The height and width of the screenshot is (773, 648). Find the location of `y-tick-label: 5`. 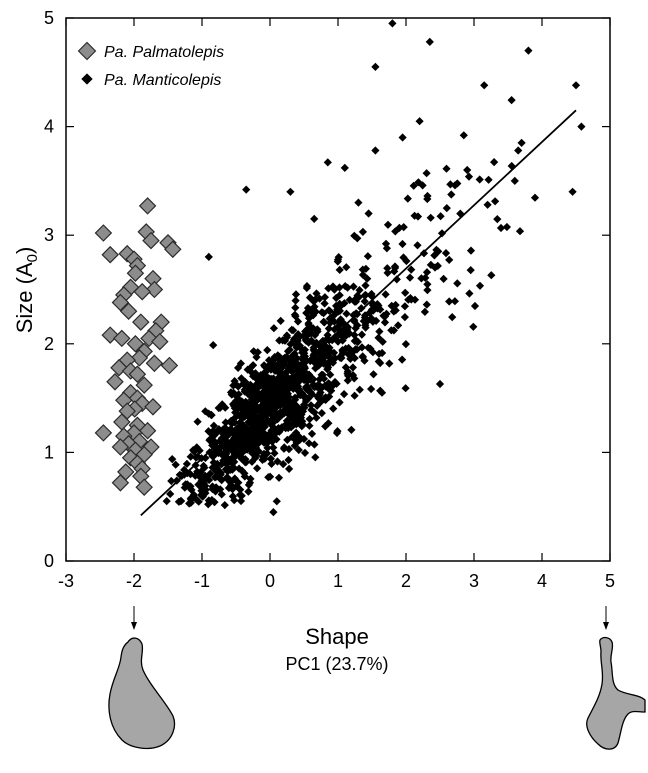

y-tick-label: 5 is located at coordinates (49, 18).